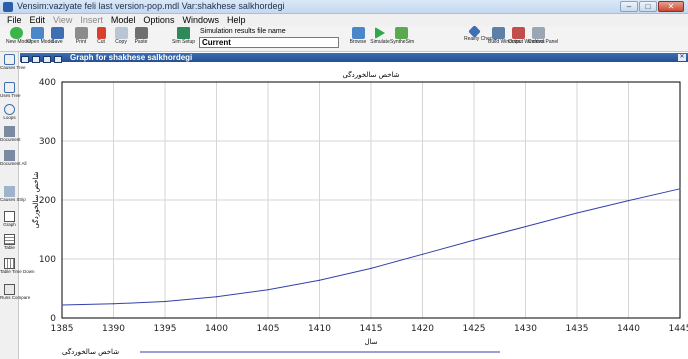 This screenshot has width=688, height=359. What do you see at coordinates (13, 194) in the screenshot?
I see `causes-strip-tool: Causes Strip` at bounding box center [13, 194].